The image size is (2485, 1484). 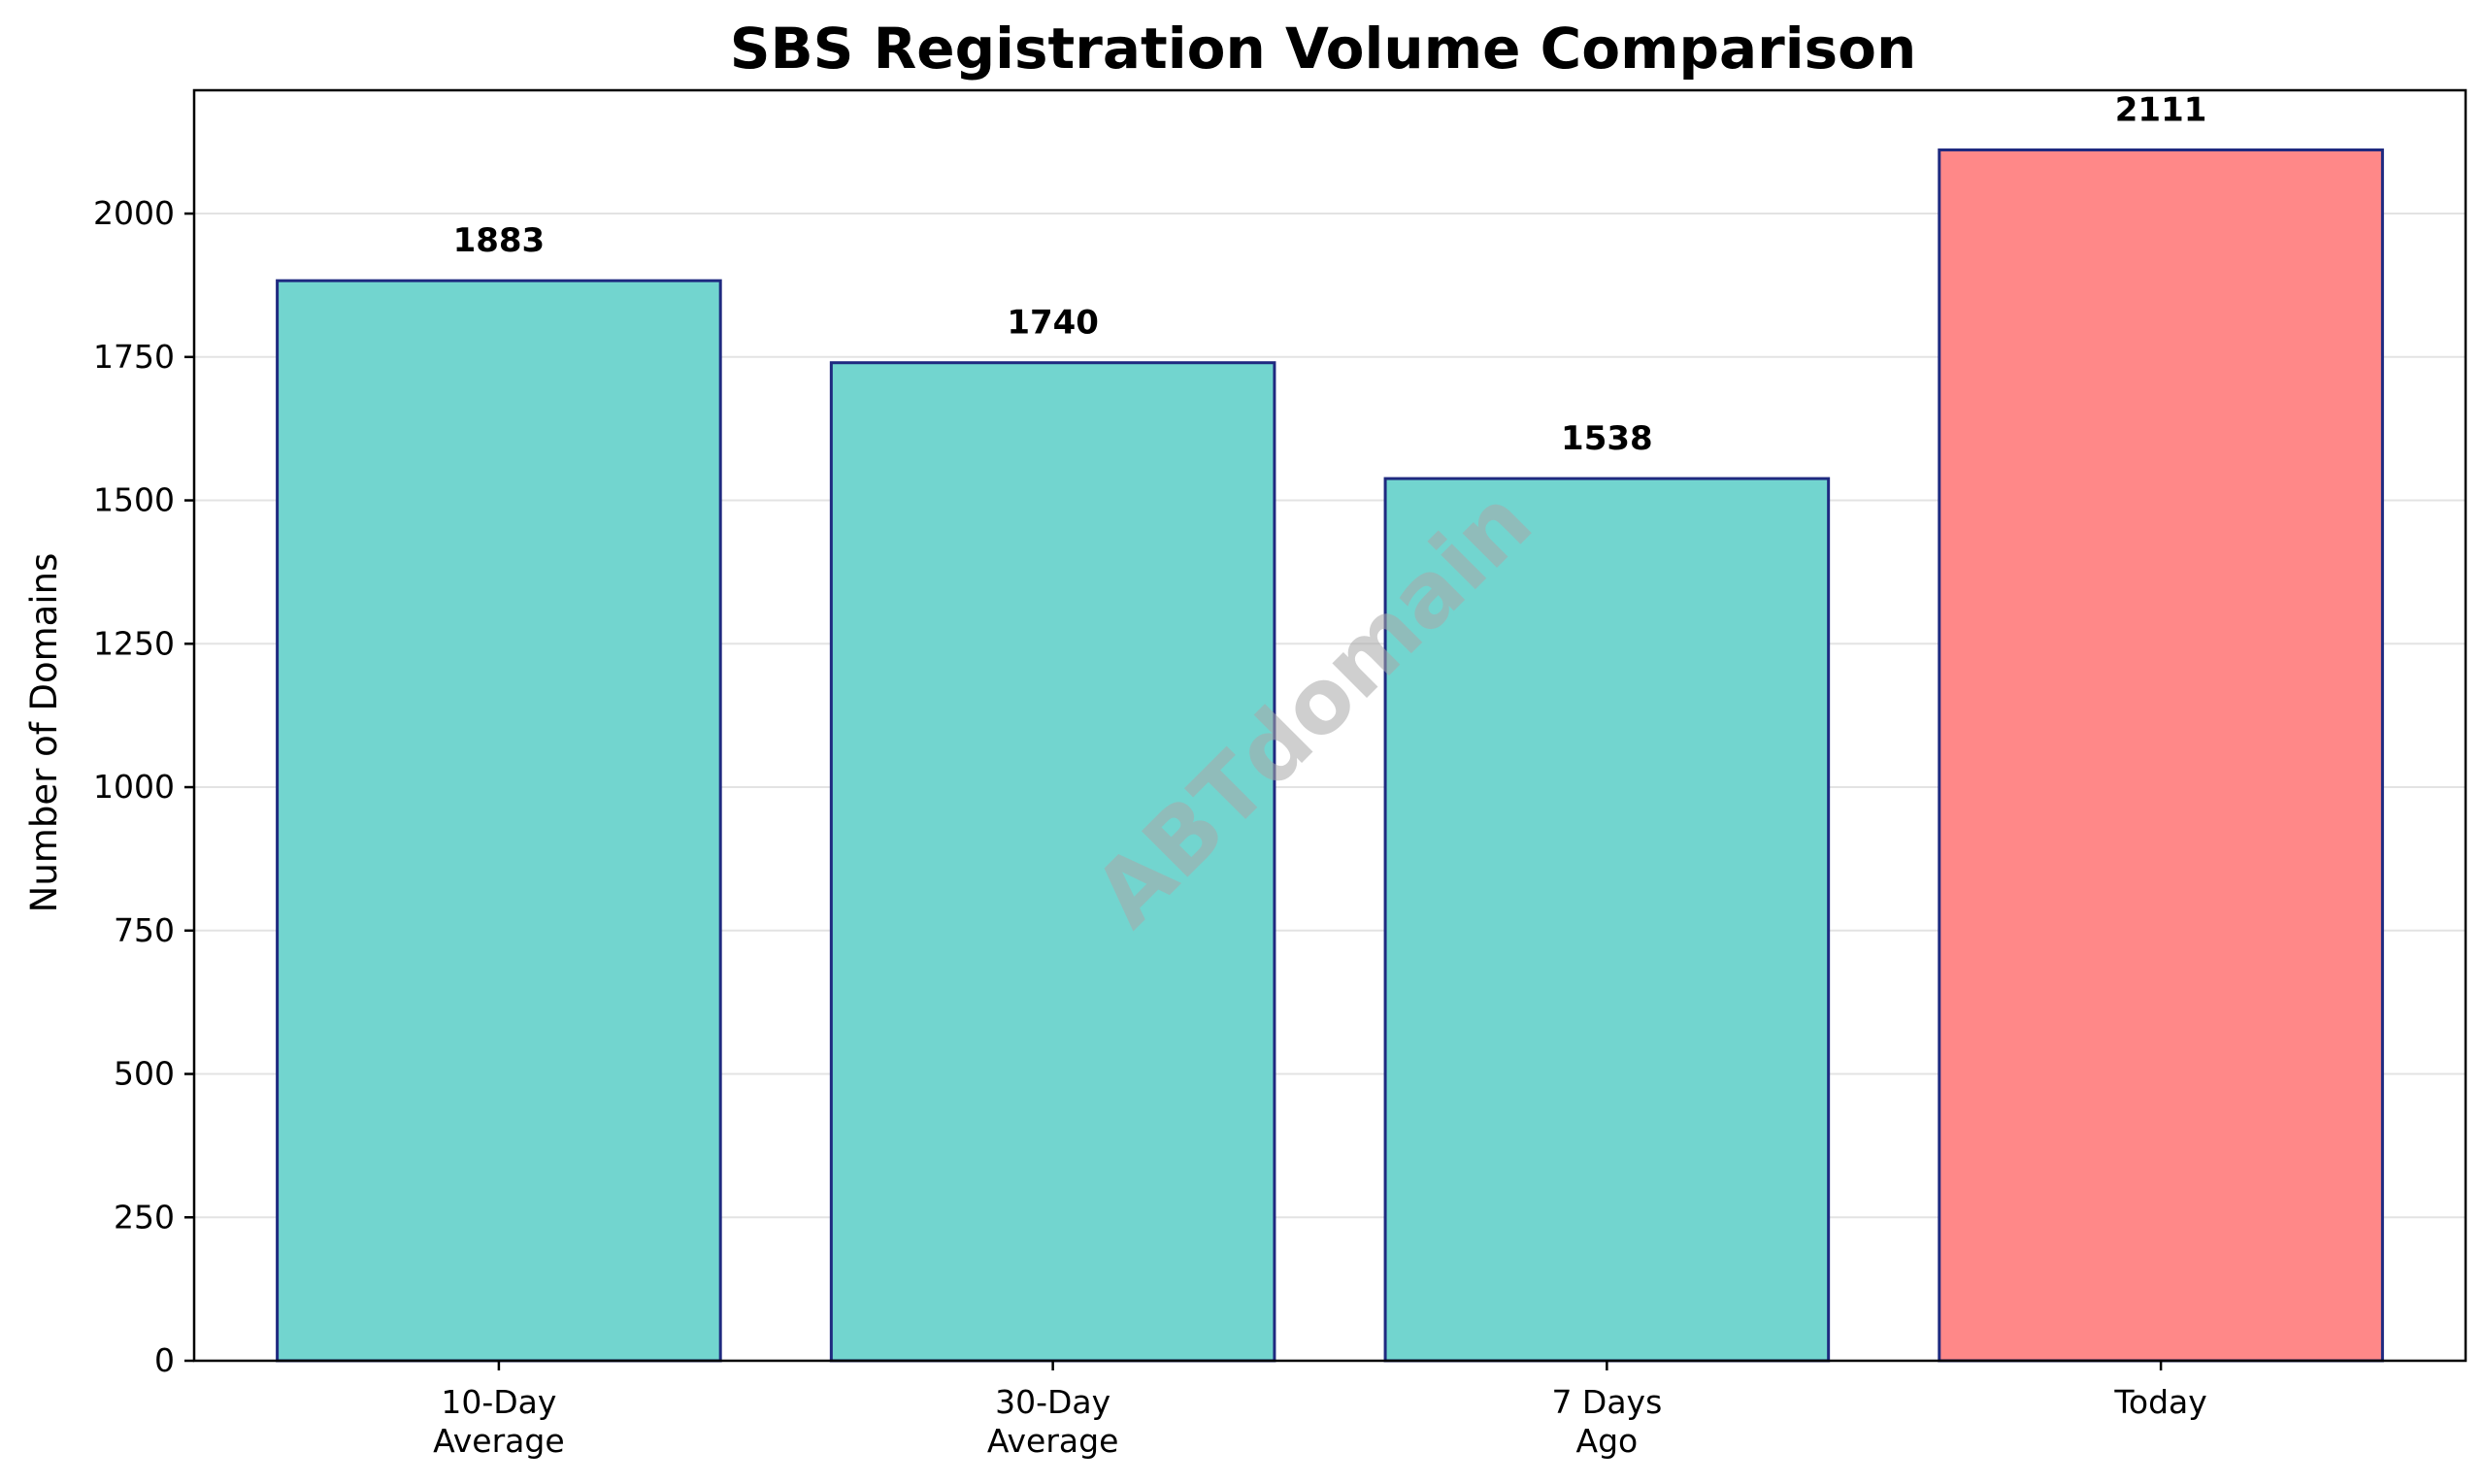 I want to click on value-label: 1740, so click(x=1053, y=323).